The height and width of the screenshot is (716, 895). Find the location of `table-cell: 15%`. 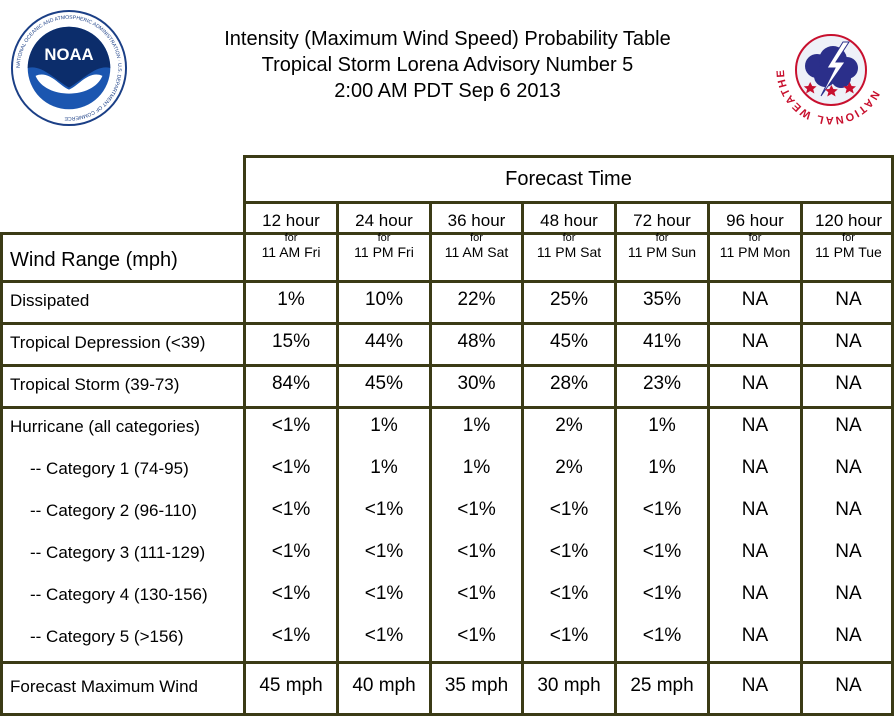

table-cell: 15% is located at coordinates (291, 341).